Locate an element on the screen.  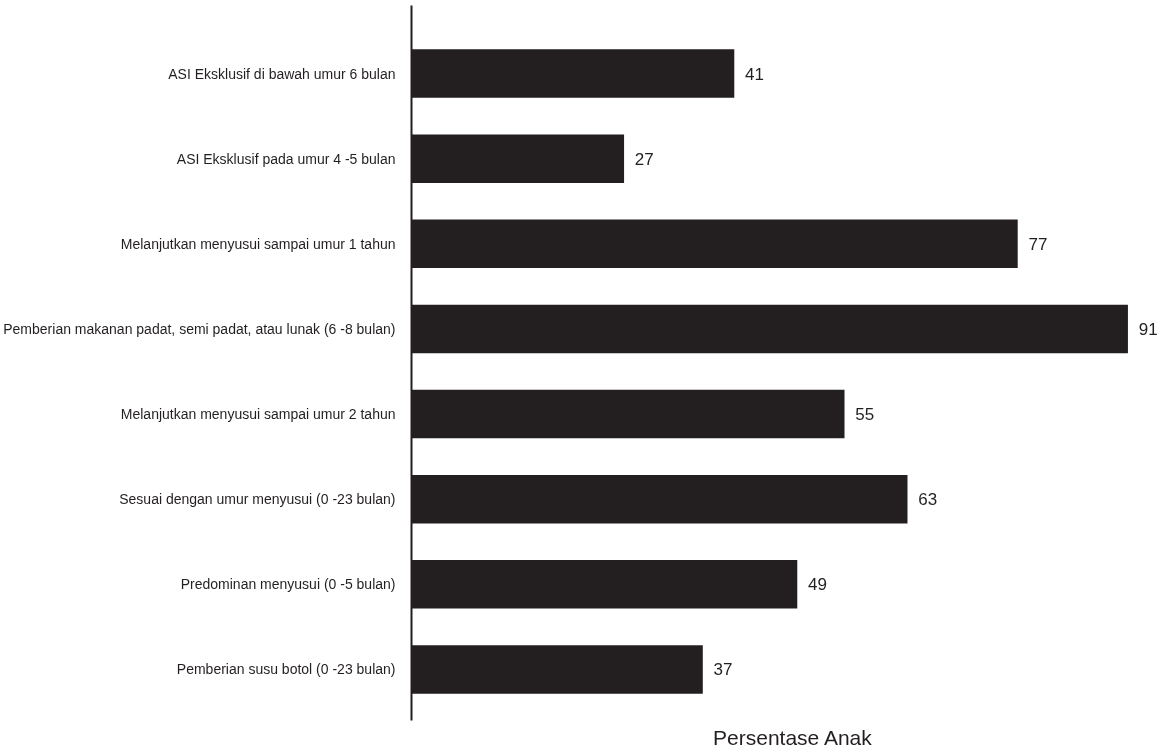
y-tick-label: Sesuai dengan umur menyusui (0 -23 bulan) is located at coordinates (257, 499).